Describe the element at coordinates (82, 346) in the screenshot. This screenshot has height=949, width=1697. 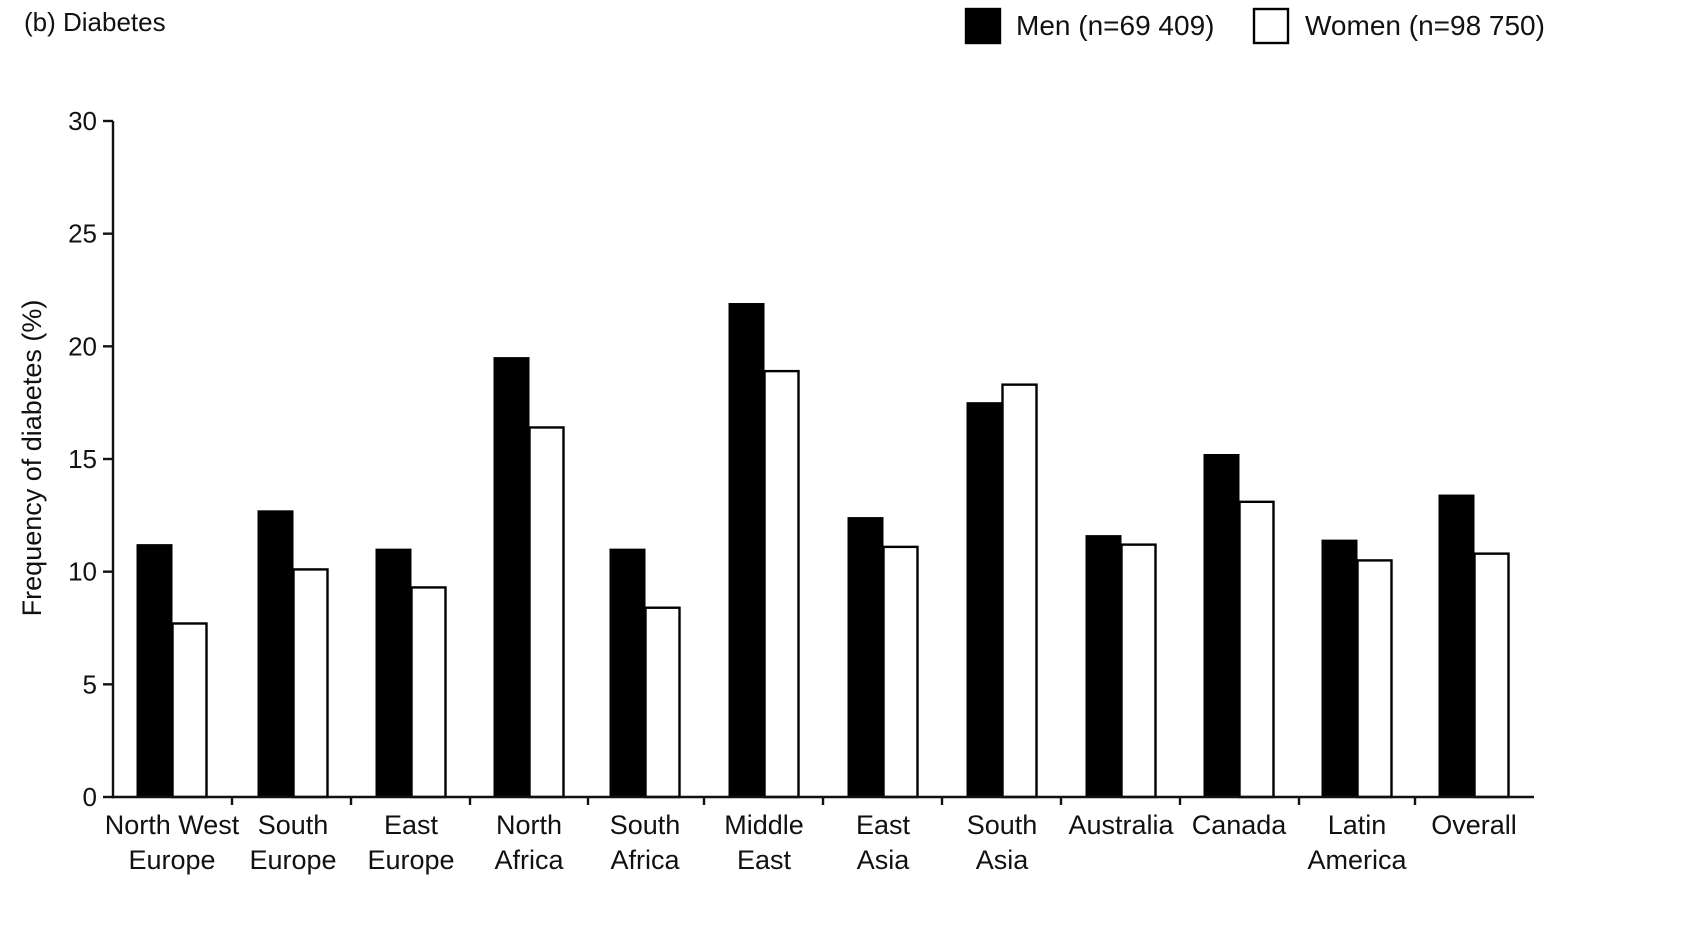
I see `y-tick-label: 20` at that location.